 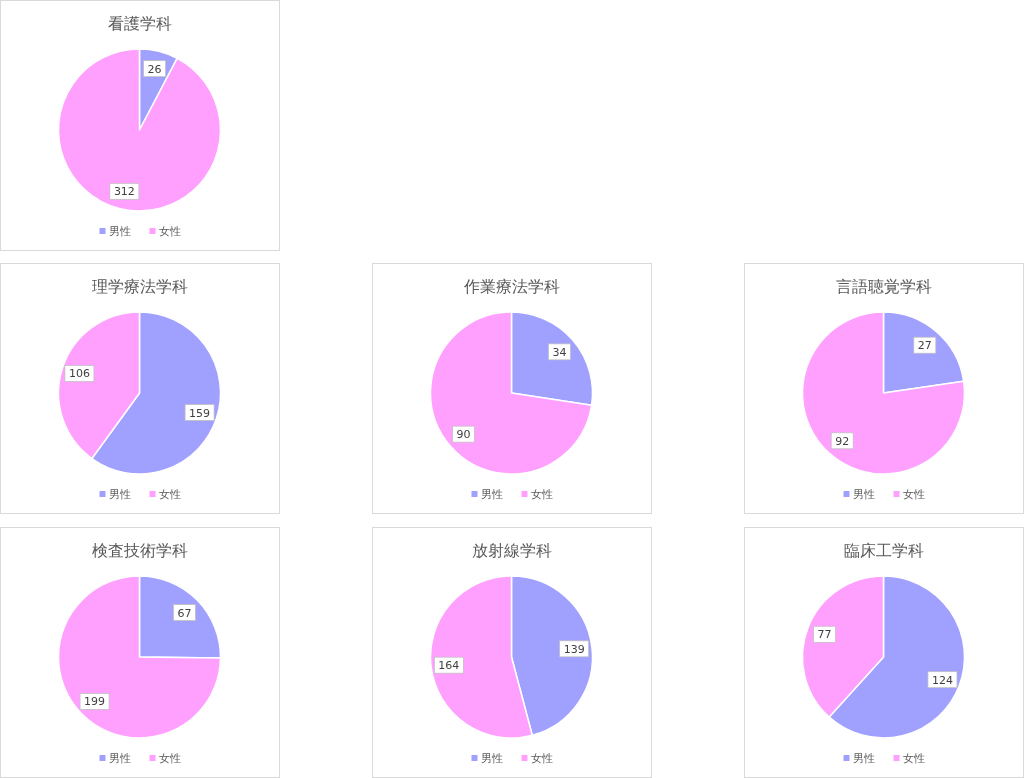 I want to click on chart-title: 看護学科, so click(x=139, y=23).